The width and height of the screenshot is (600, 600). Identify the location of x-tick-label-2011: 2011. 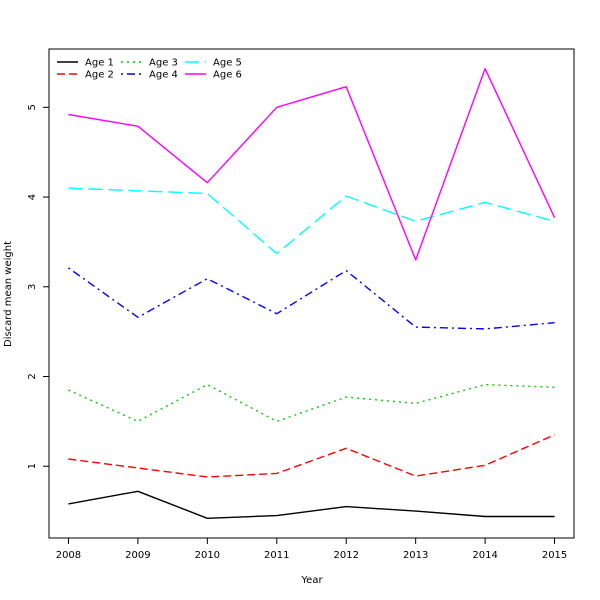
(276, 555).